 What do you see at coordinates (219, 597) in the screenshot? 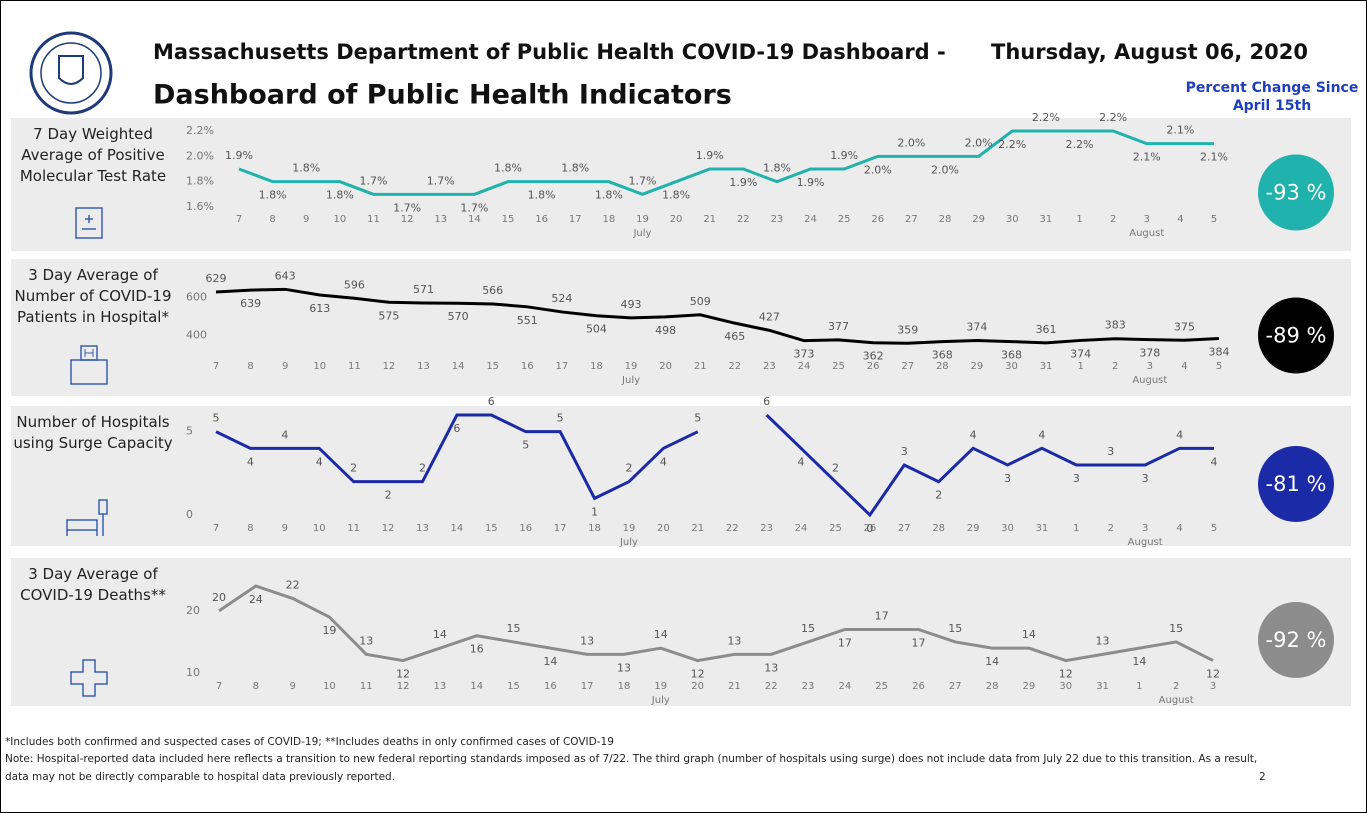
I see `value-label: 20` at bounding box center [219, 597].